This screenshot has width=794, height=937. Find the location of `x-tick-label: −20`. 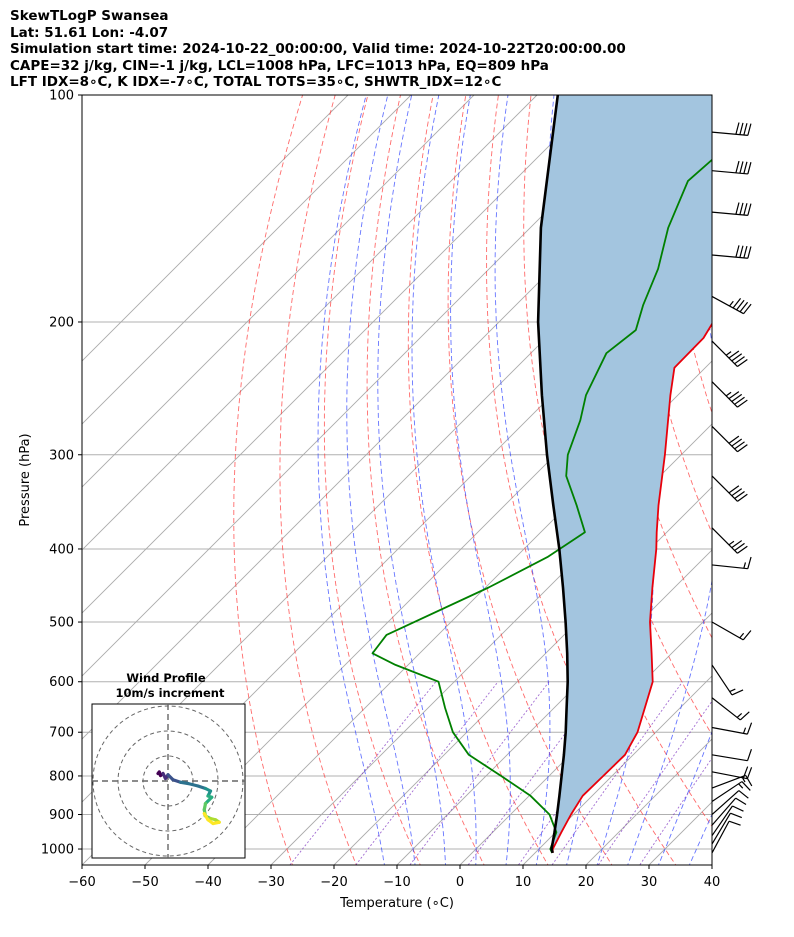

x-tick-label: −20 is located at coordinates (333, 882).